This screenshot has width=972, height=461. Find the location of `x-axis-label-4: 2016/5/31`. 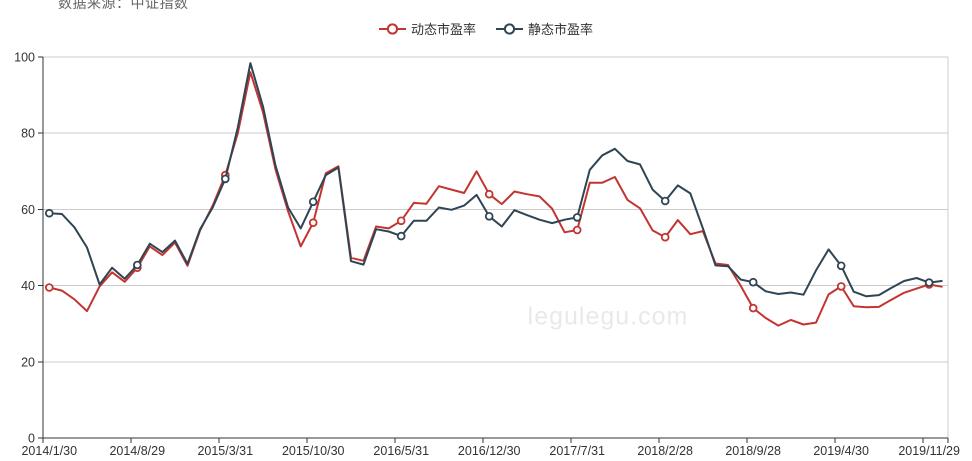

x-axis-label-4: 2016/5/31 is located at coordinates (401, 451).